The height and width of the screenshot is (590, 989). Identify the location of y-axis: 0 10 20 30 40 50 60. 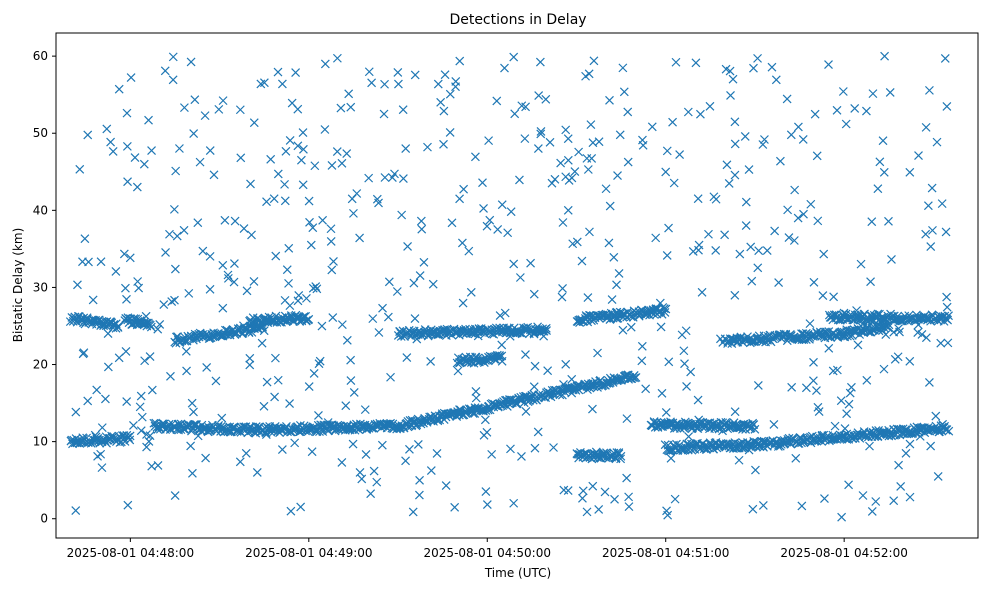
(44, 287).